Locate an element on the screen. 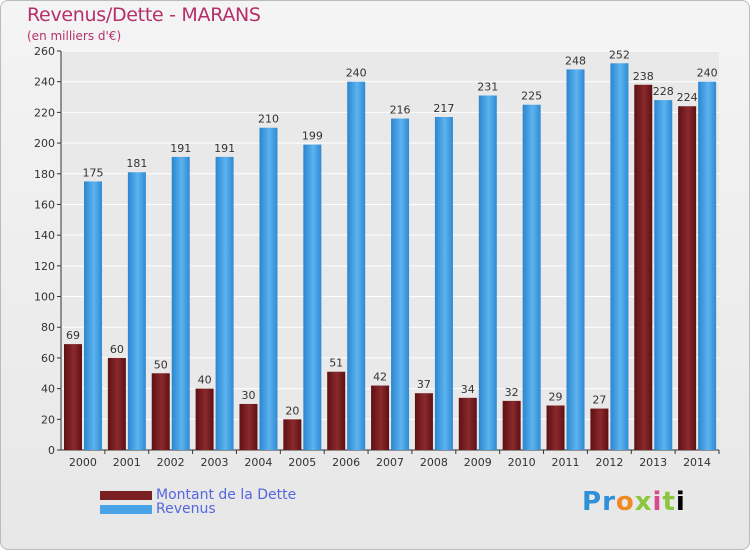 The height and width of the screenshot is (550, 750). x-tick-label: 2014 is located at coordinates (697, 462).